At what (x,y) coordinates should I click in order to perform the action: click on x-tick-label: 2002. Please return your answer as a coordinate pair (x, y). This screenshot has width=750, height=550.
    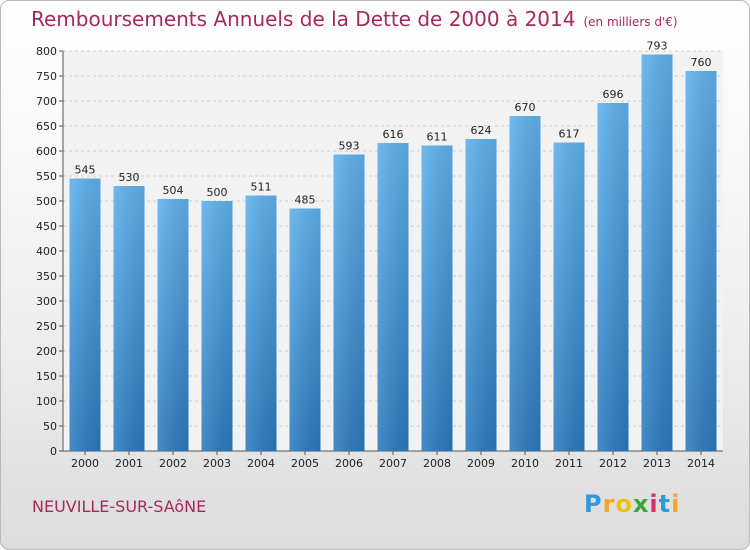
    Looking at the image, I should click on (173, 463).